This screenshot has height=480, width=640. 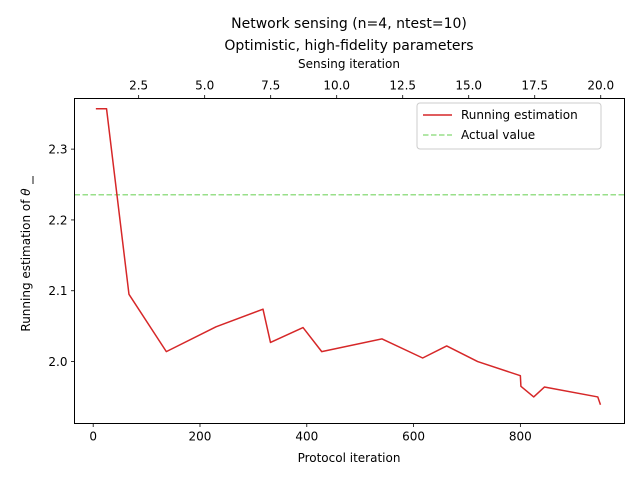 I want to click on x2-tick-label: 10.0, so click(x=336, y=86).